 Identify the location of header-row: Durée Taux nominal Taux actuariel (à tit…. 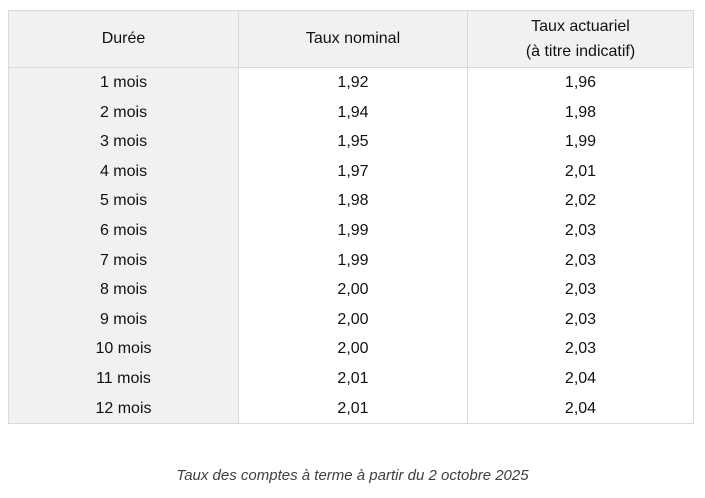
(351, 39).